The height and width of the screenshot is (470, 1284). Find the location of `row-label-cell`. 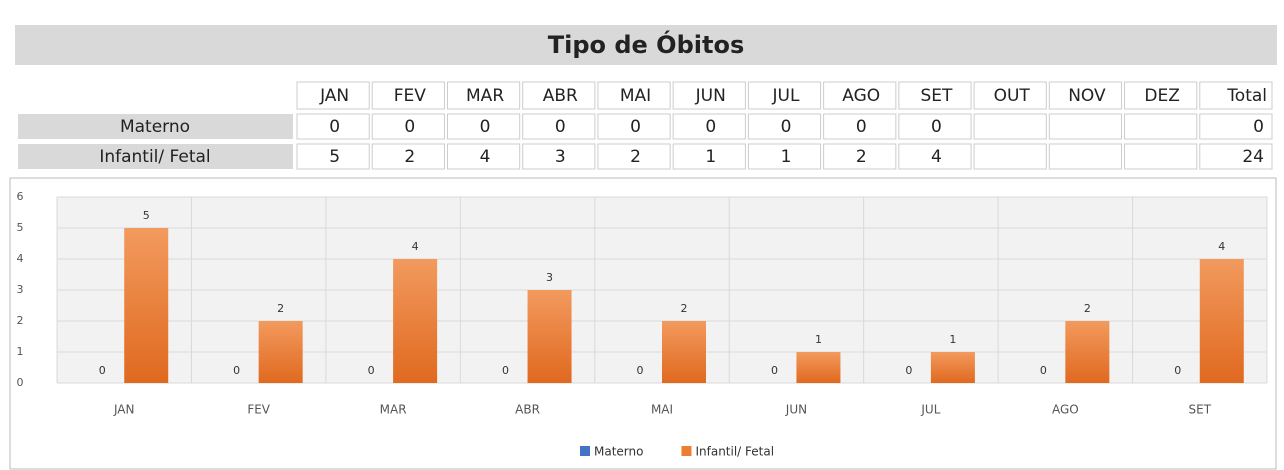

row-label-cell is located at coordinates (155, 126).